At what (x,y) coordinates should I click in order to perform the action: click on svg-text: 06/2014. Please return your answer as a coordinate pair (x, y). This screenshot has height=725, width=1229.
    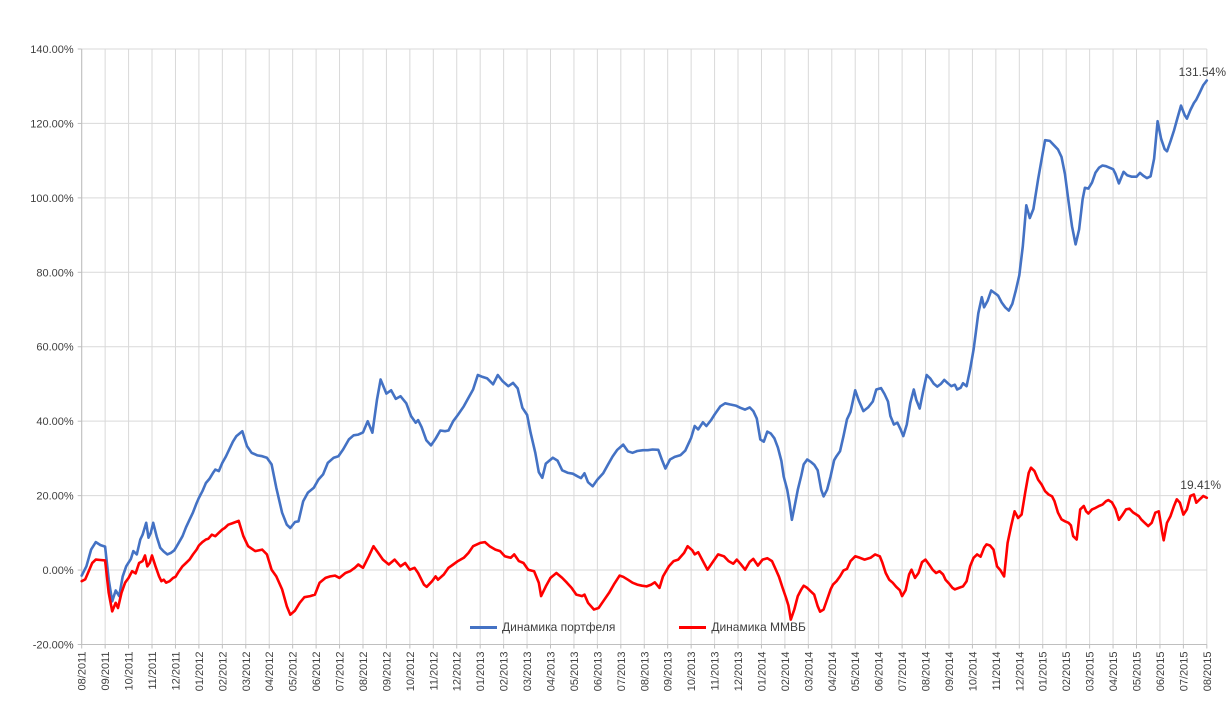
    Looking at the image, I should click on (880, 672).